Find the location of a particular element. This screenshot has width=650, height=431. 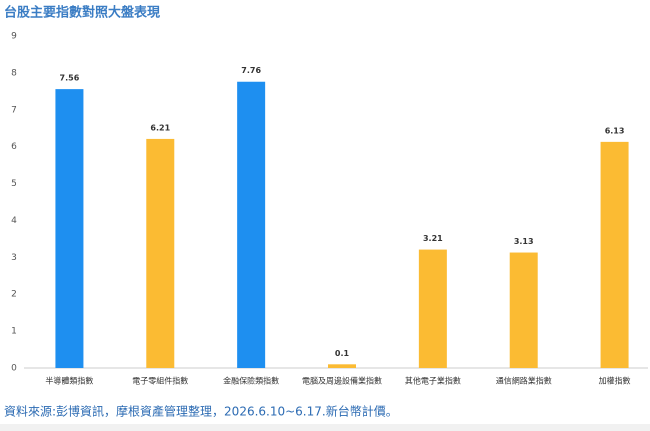

y-tick-label: 3 is located at coordinates (14, 258).